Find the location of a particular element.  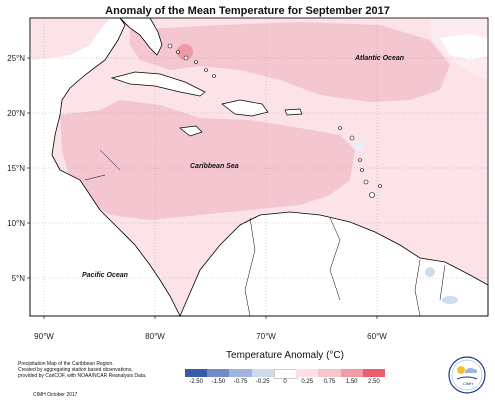

legend-tick-label: 1.50 is located at coordinates (351, 382).